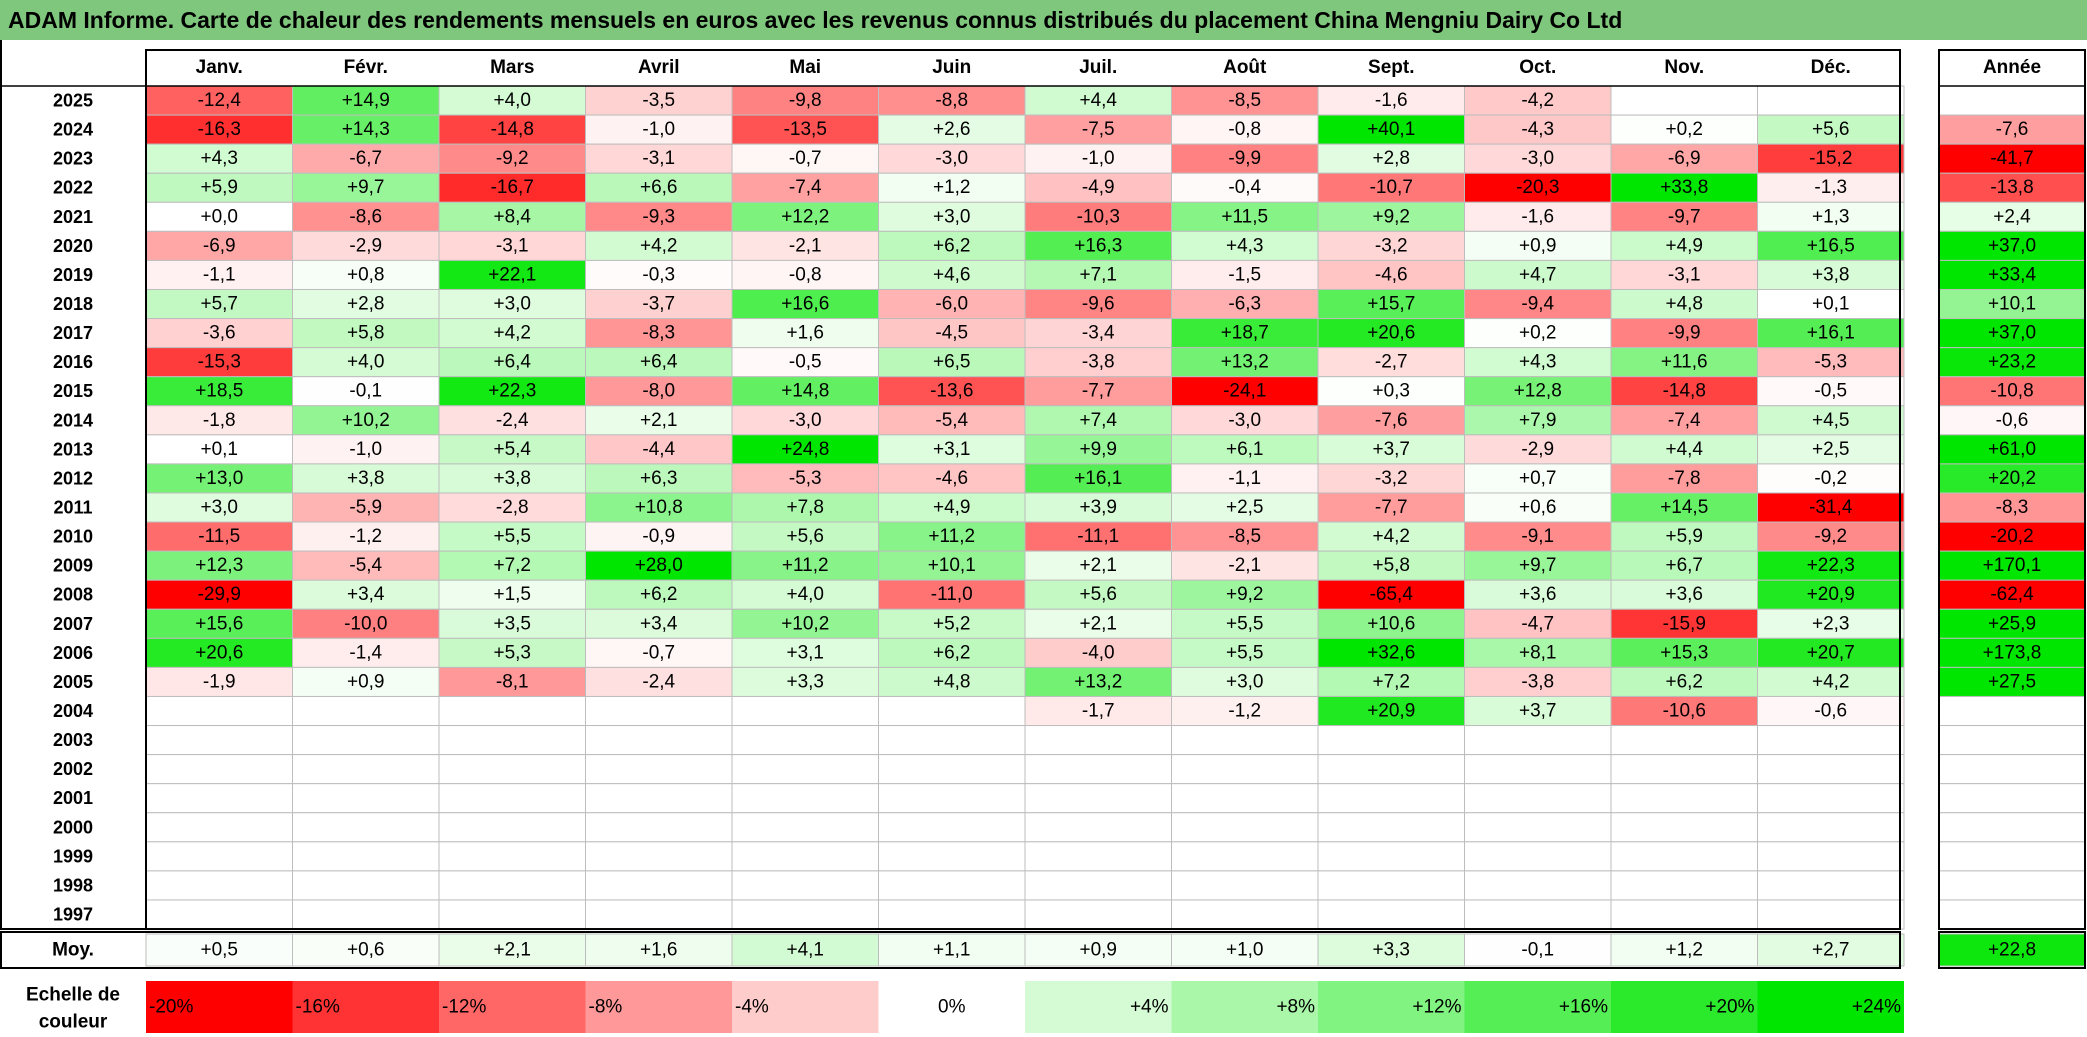 The image size is (2087, 1037). I want to click on cell-value: +5,9, so click(219, 187).